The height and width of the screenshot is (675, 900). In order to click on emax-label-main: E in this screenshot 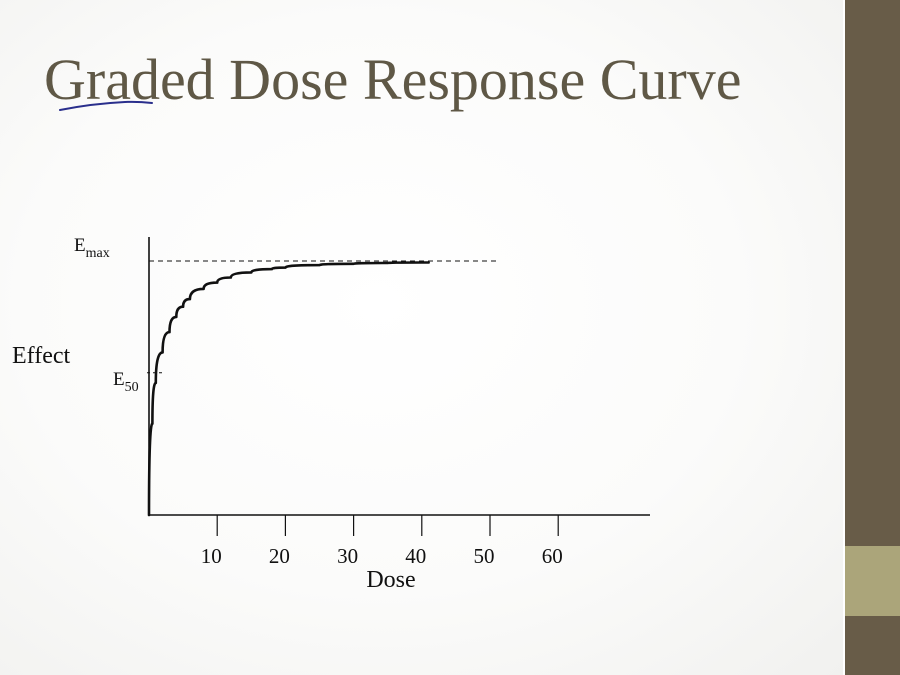, I will do `click(80, 245)`.